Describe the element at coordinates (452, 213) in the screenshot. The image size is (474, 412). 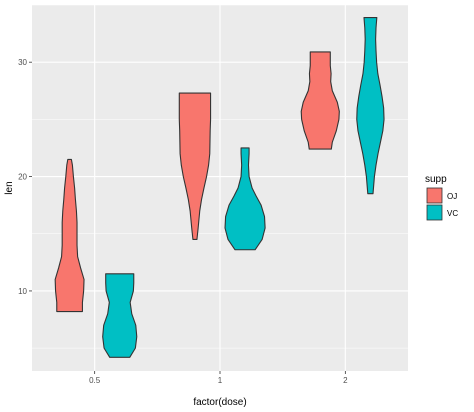
I see `legend-label-vc: VC` at that location.